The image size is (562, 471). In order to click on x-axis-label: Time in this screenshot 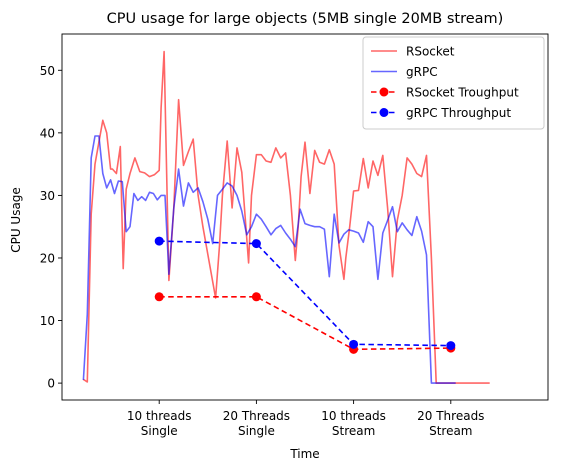, I will do `click(304, 454)`.